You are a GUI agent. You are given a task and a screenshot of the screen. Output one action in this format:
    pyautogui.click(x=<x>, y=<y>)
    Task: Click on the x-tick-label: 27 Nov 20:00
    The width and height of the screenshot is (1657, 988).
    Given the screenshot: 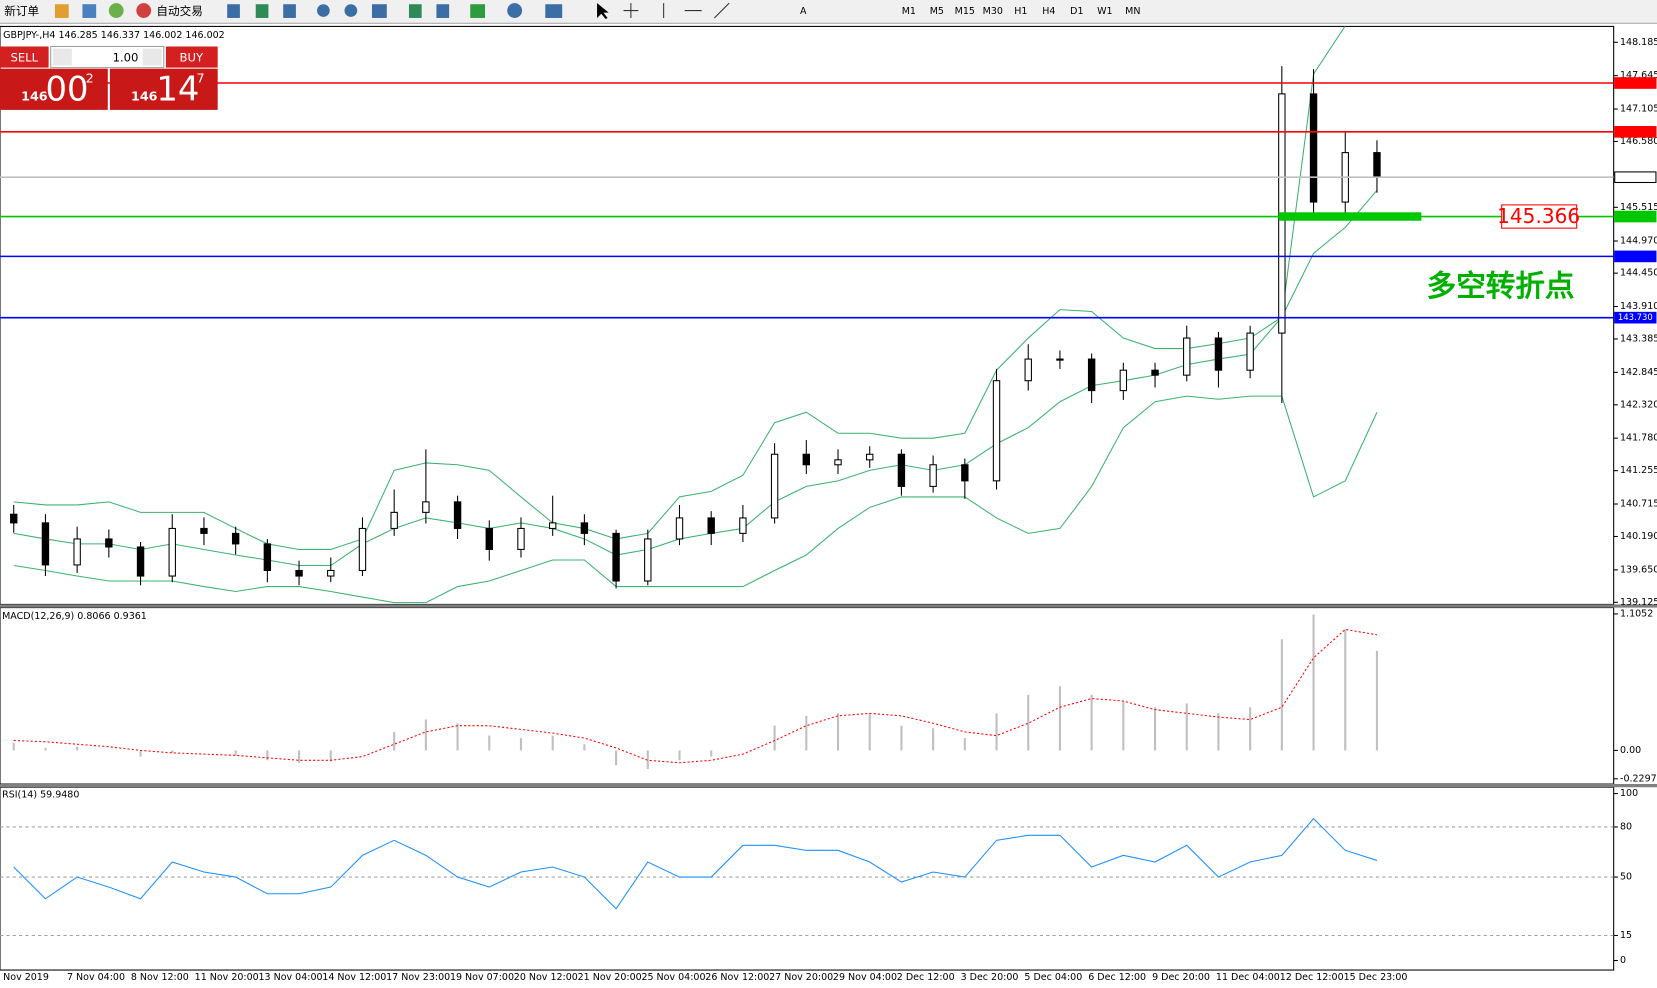 What is the action you would take?
    pyautogui.click(x=801, y=977)
    